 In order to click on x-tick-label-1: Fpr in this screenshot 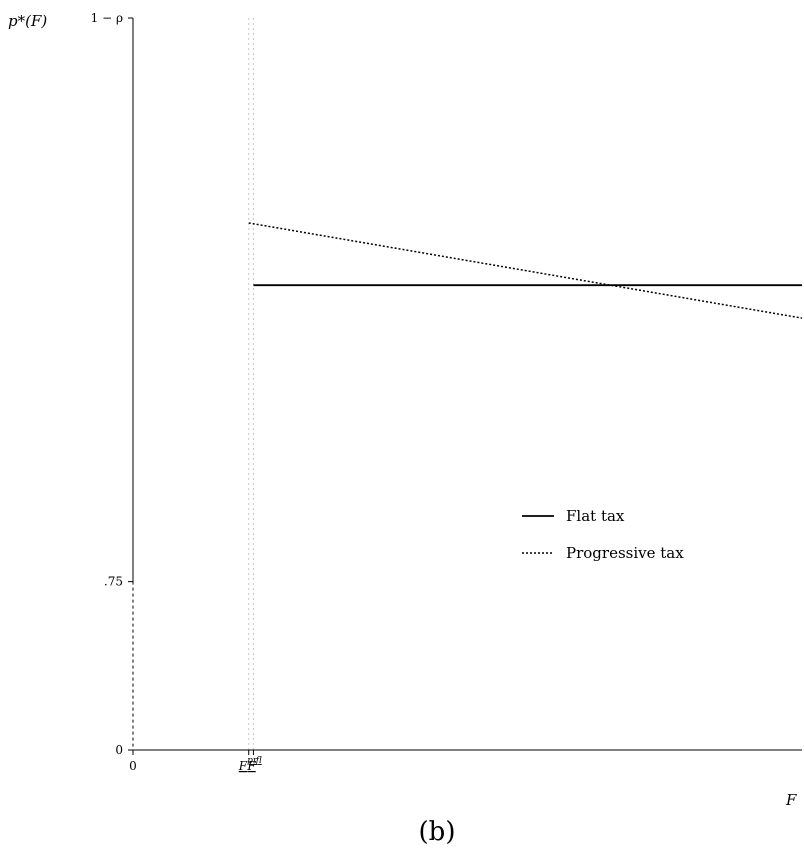, I will do `click(248, 764)`.